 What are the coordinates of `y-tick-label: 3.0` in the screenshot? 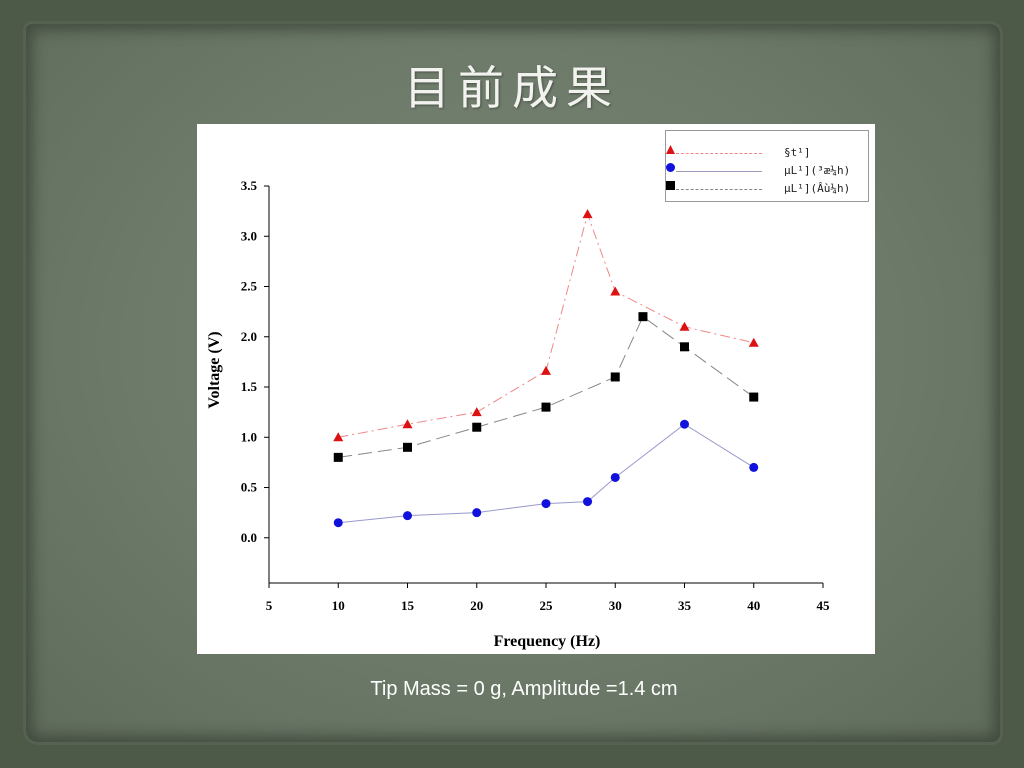 It's located at (249, 235).